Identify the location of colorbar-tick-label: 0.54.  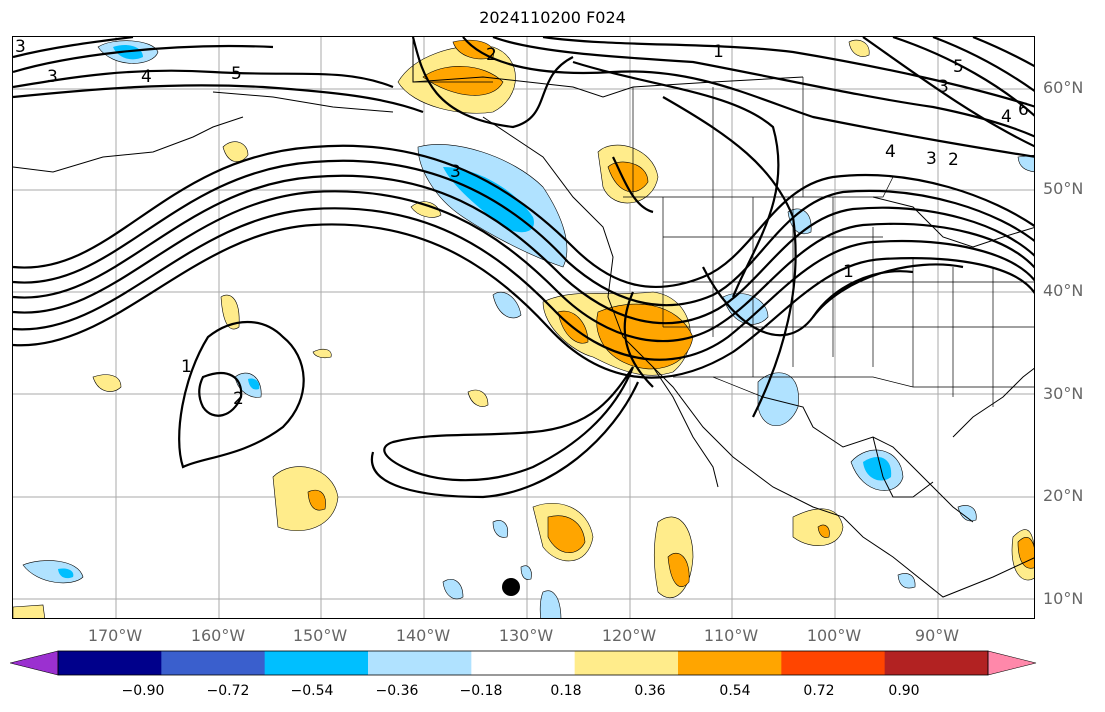
(735, 691).